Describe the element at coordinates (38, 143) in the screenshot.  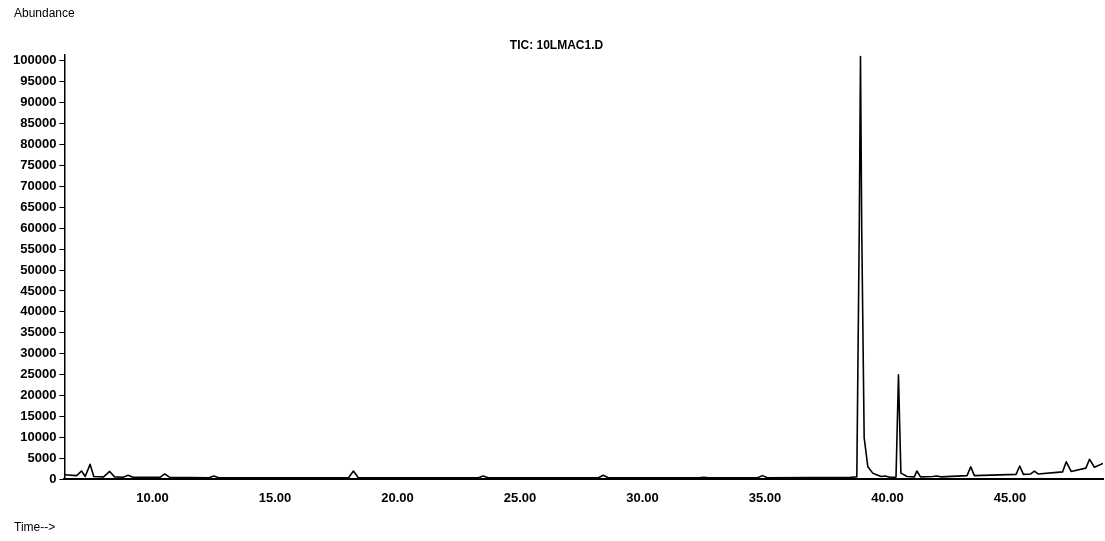
I see `y-tick-label: 80000` at that location.